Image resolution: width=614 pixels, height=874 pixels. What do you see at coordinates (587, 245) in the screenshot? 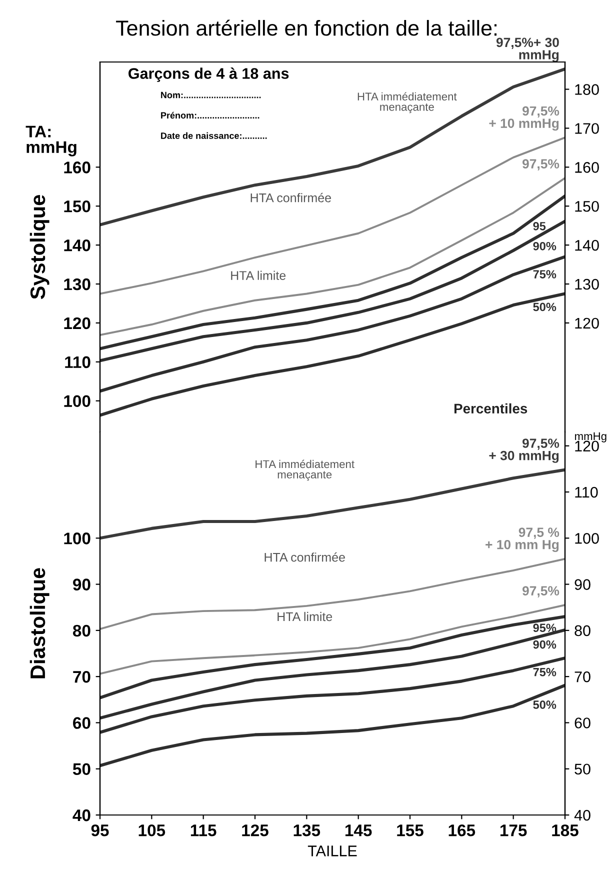
I see `y2-tick-label: 140` at bounding box center [587, 245].